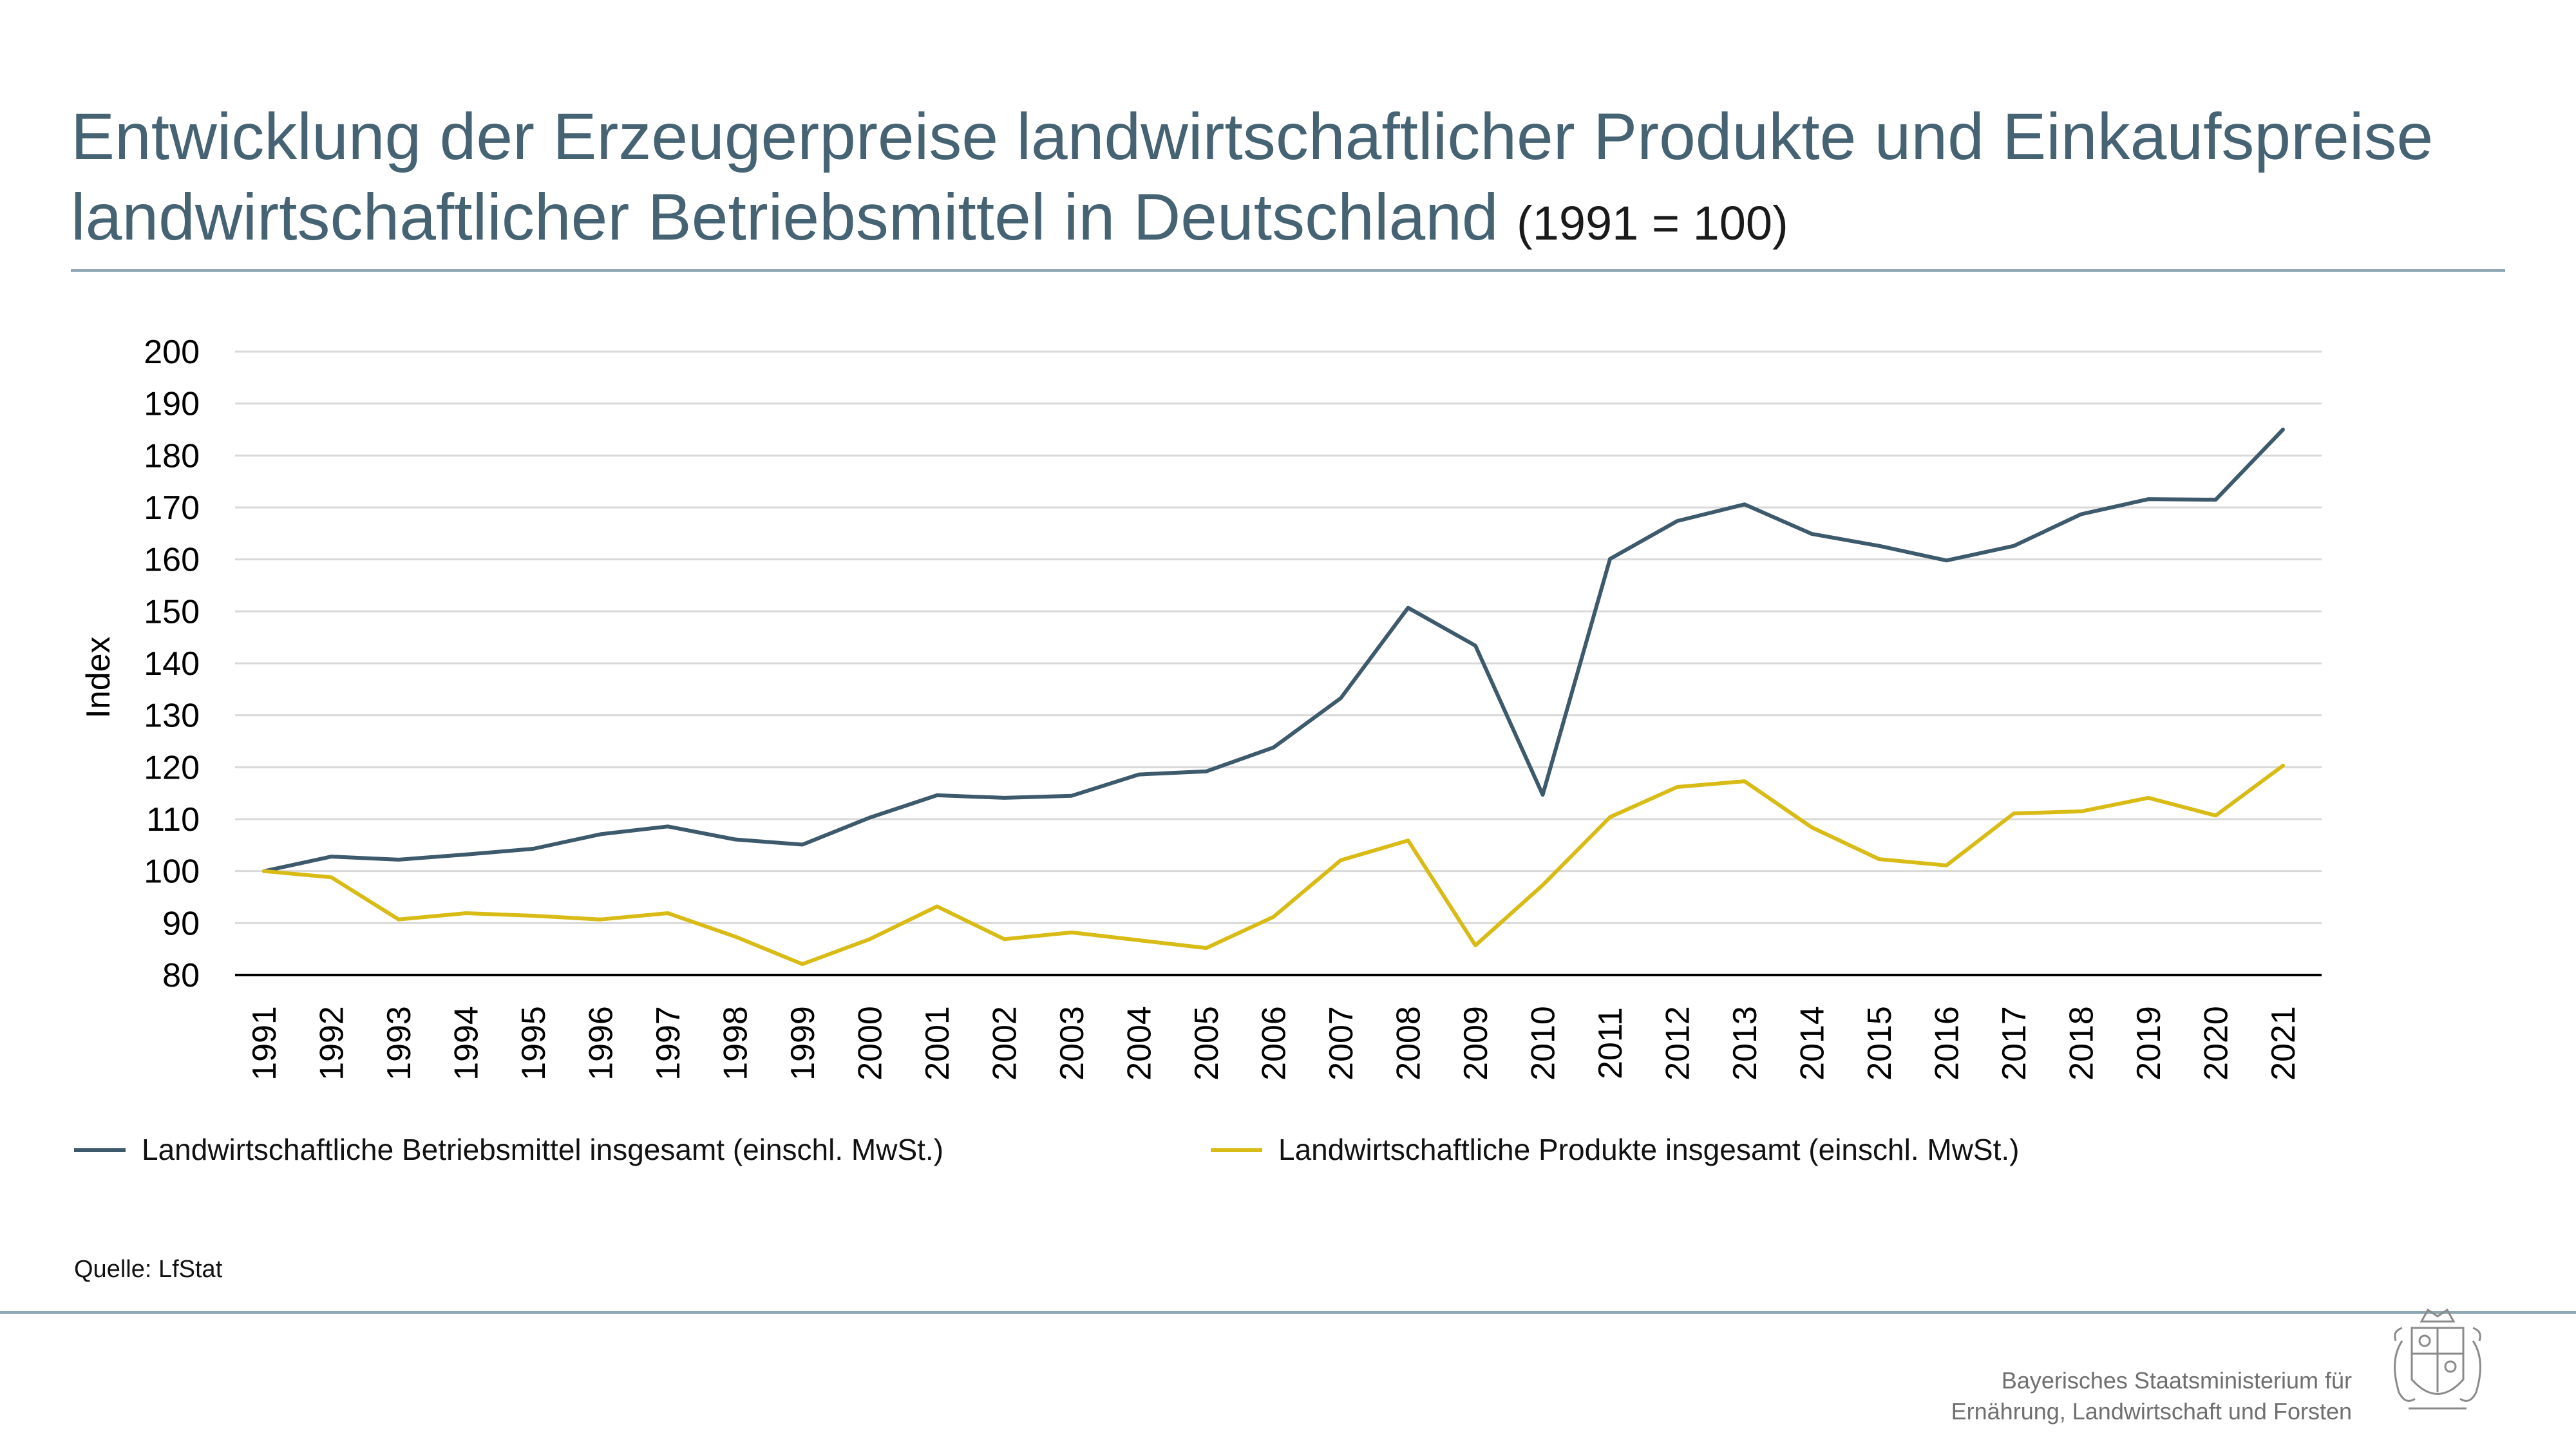 The image size is (2576, 1449). I want to click on y-tick-label: 190, so click(172, 404).